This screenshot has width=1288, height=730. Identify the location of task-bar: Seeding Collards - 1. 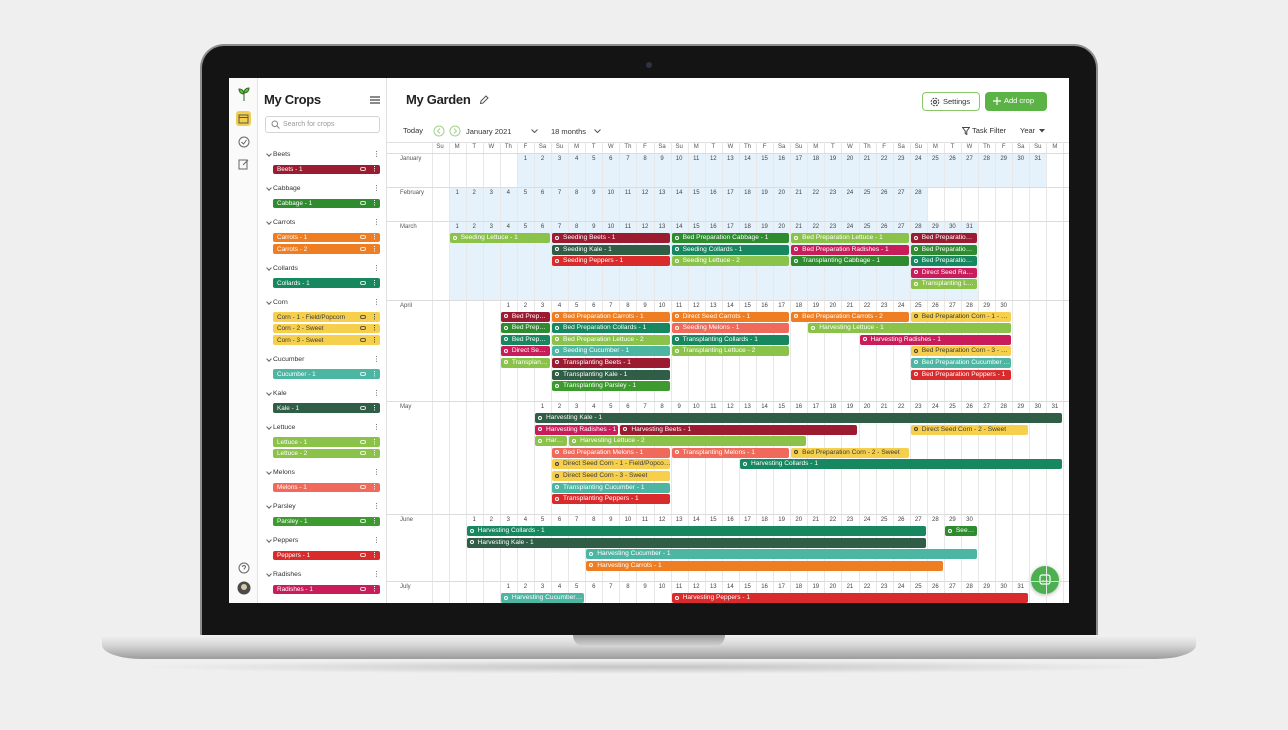
(730, 249).